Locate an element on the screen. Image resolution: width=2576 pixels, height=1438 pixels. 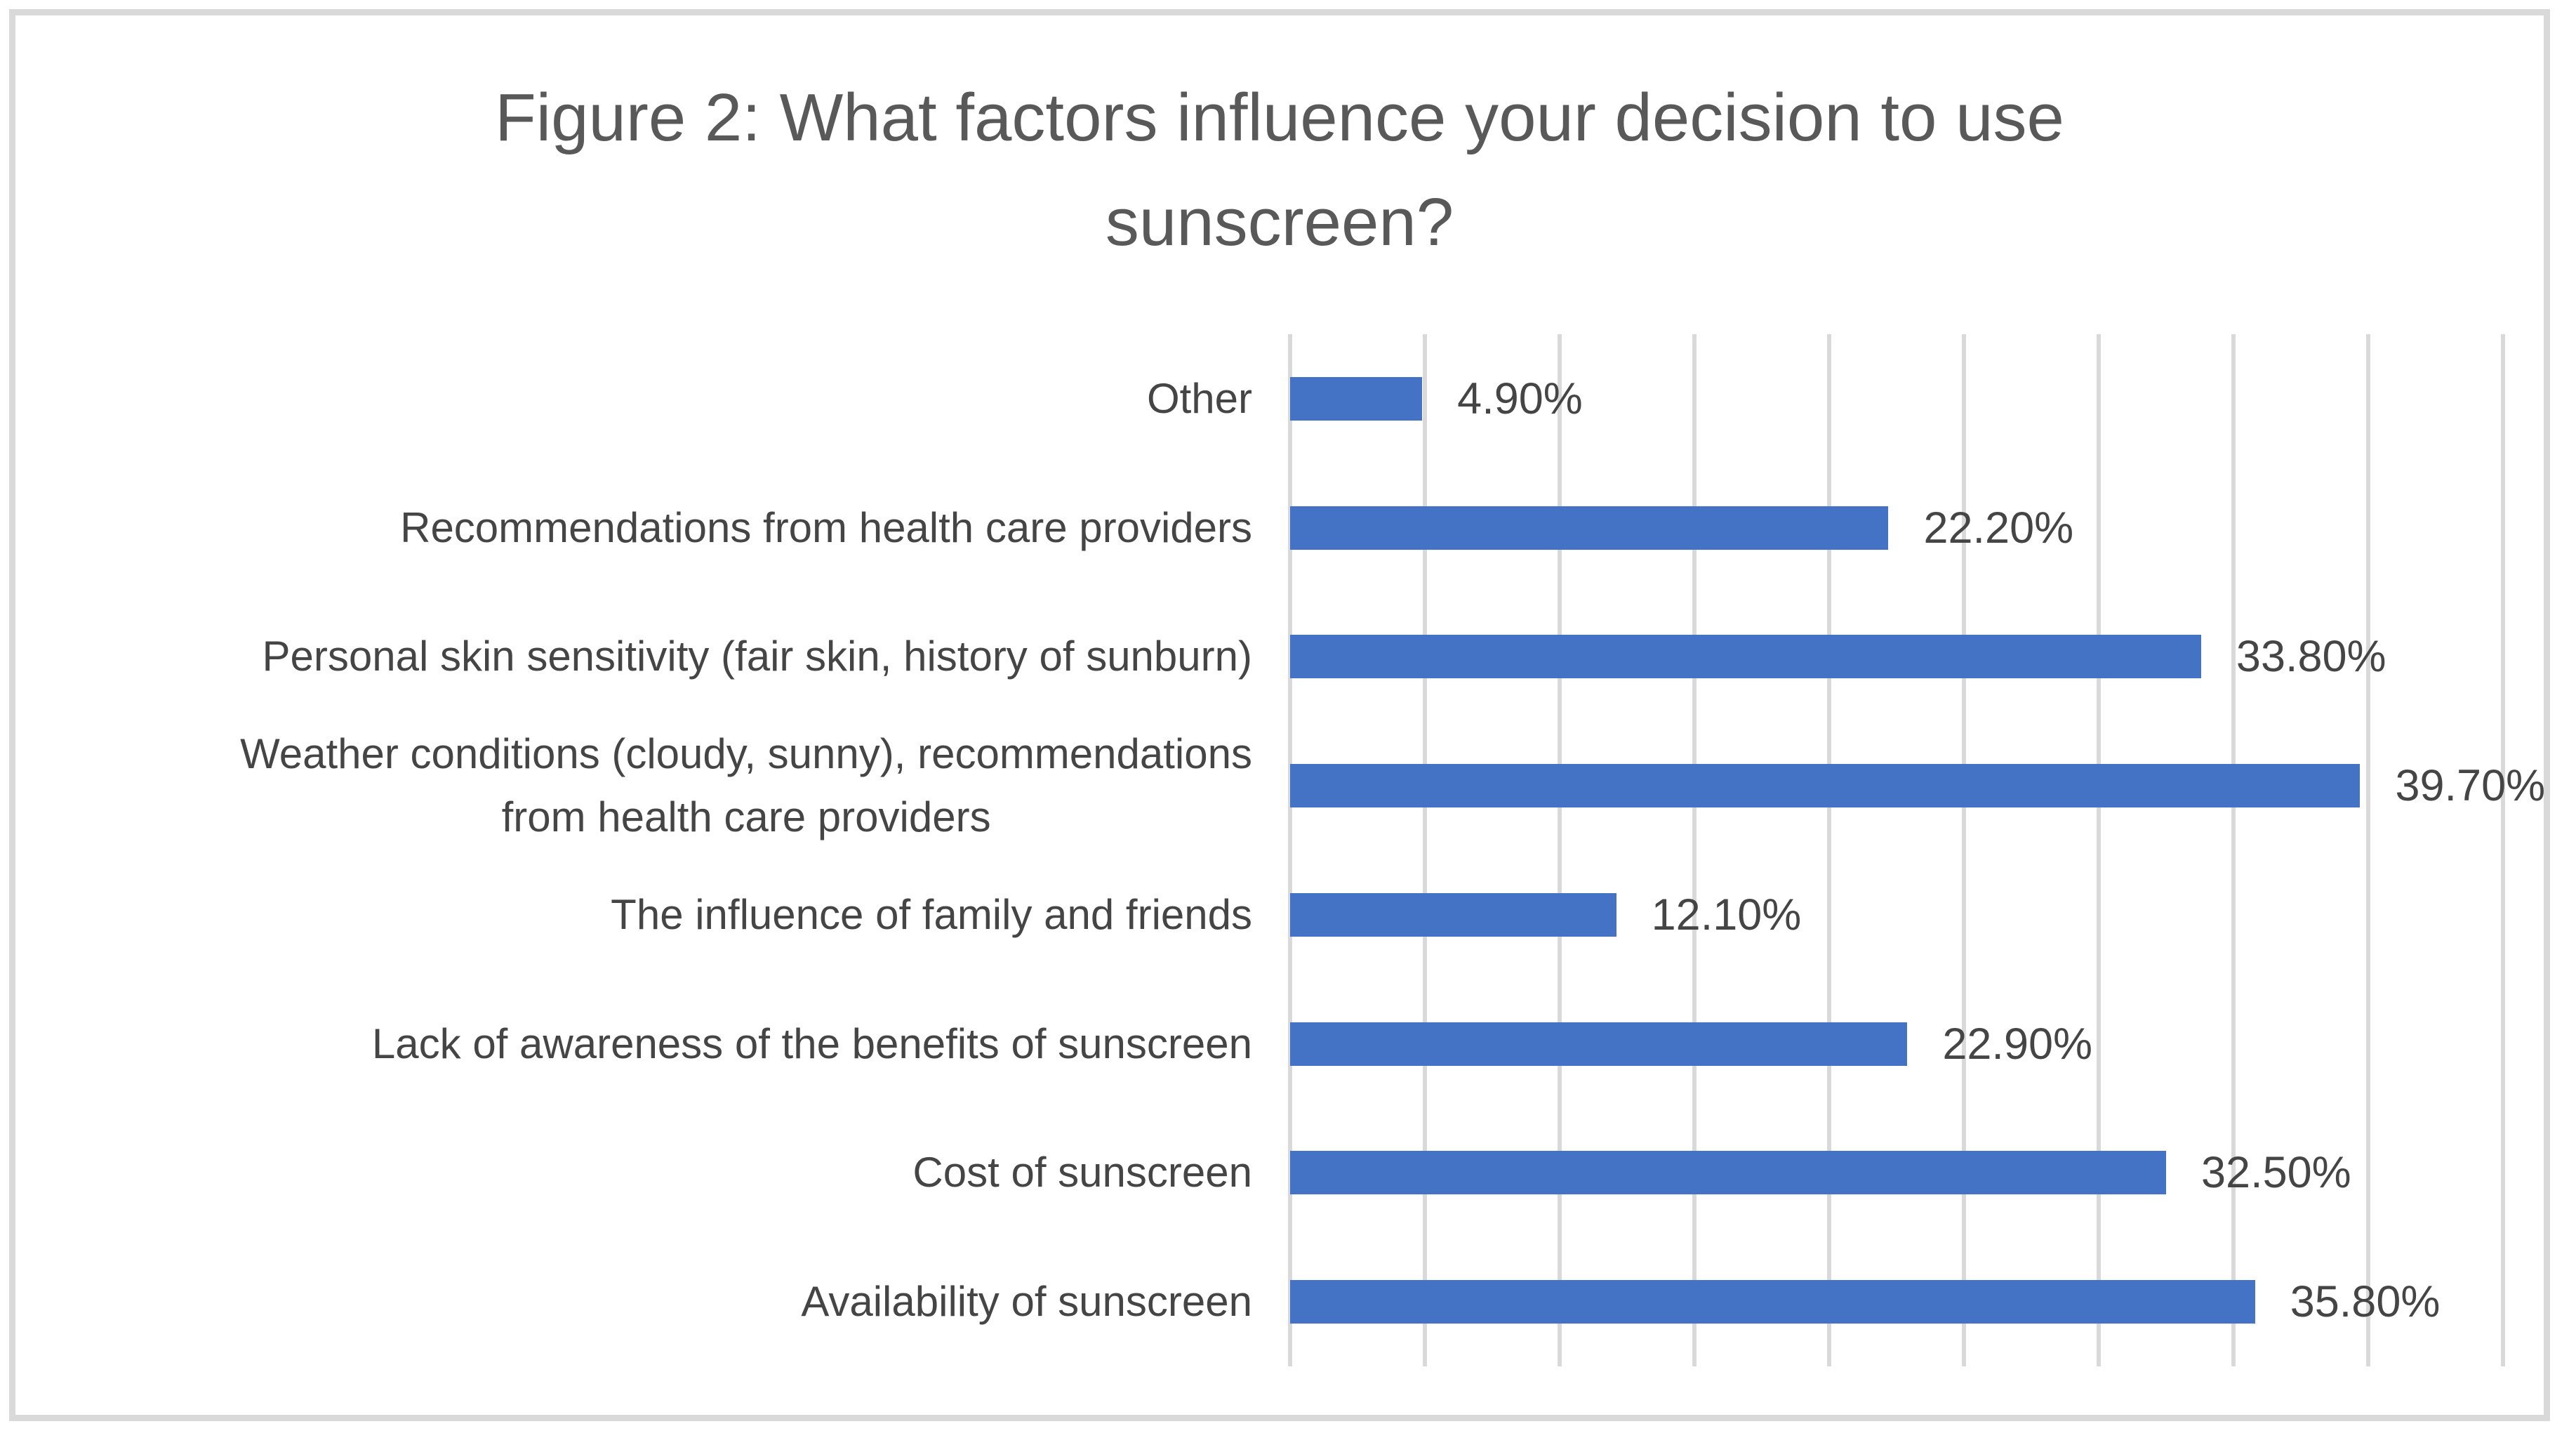
value-label: 39.70% is located at coordinates (2470, 786).